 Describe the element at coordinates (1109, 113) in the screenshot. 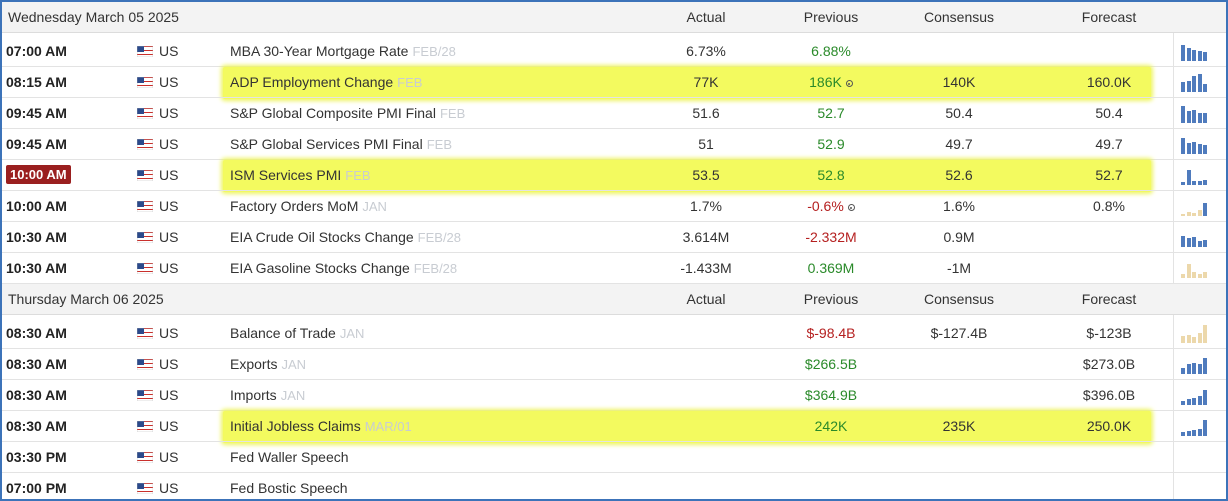

I see `event-forecast: 50.4` at that location.